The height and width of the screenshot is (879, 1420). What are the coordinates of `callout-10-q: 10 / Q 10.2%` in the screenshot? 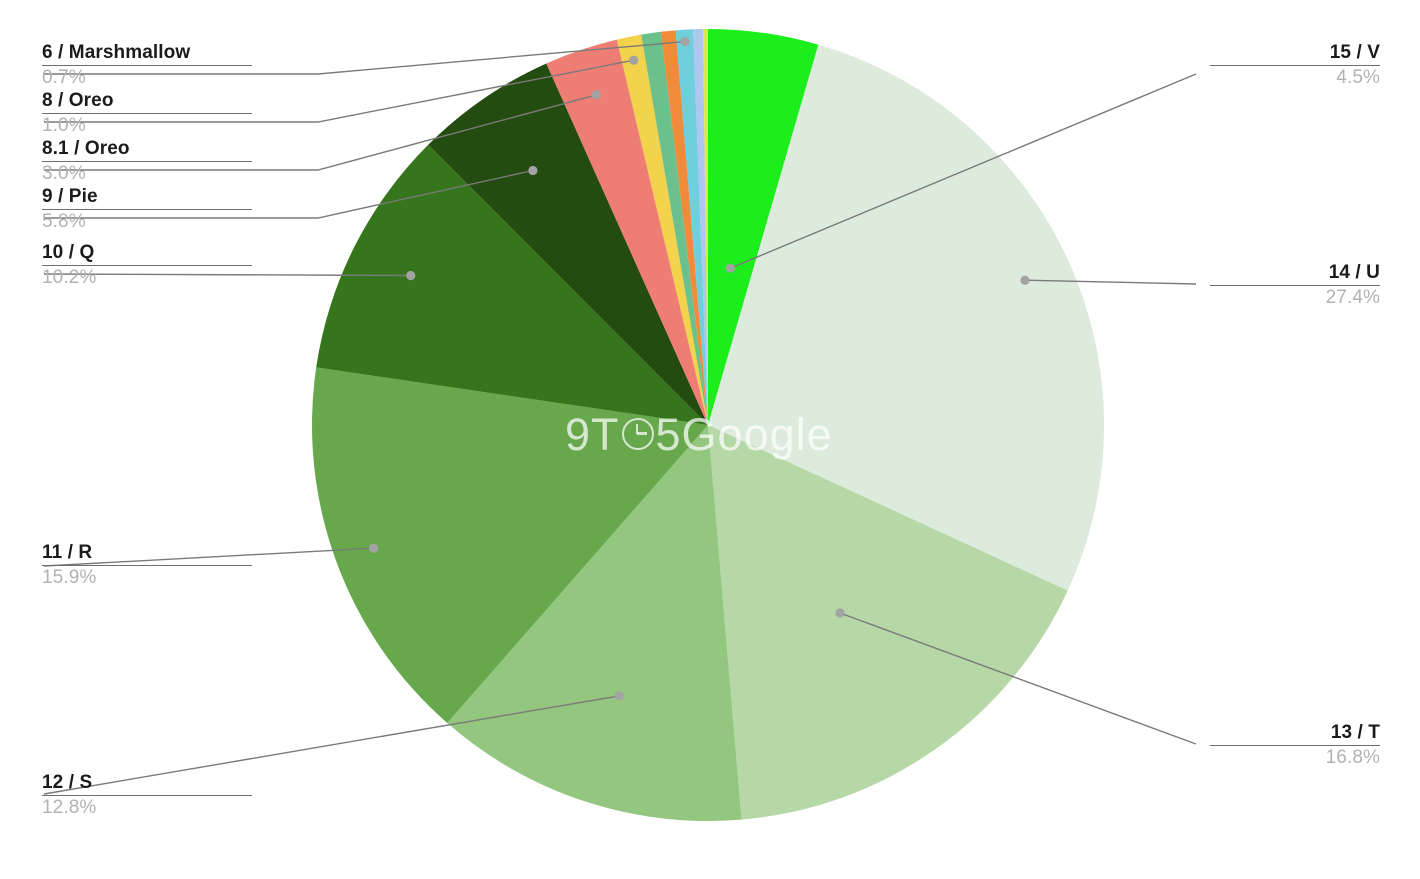 It's located at (147, 265).